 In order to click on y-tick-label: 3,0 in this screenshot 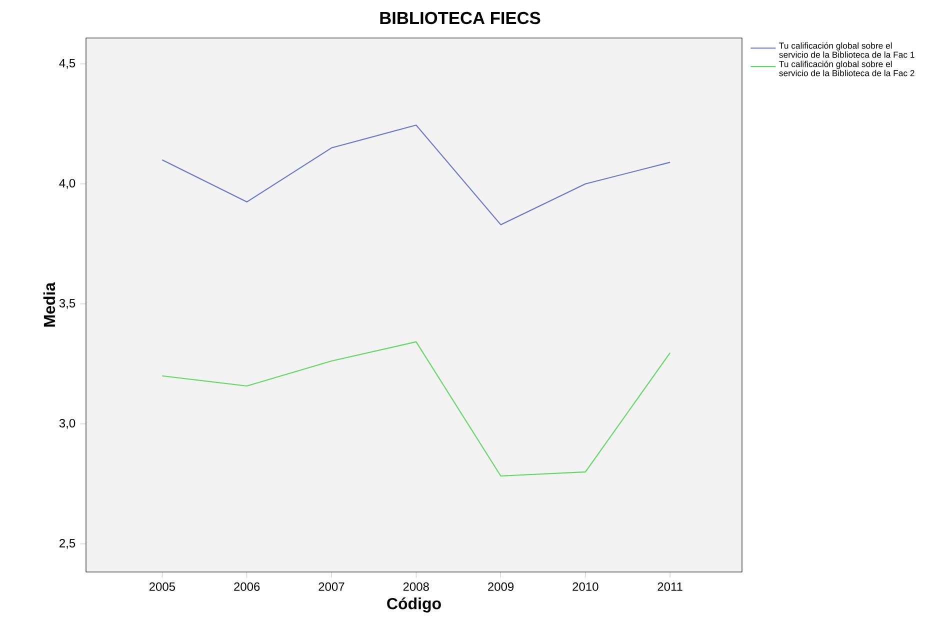, I will do `click(67, 423)`.